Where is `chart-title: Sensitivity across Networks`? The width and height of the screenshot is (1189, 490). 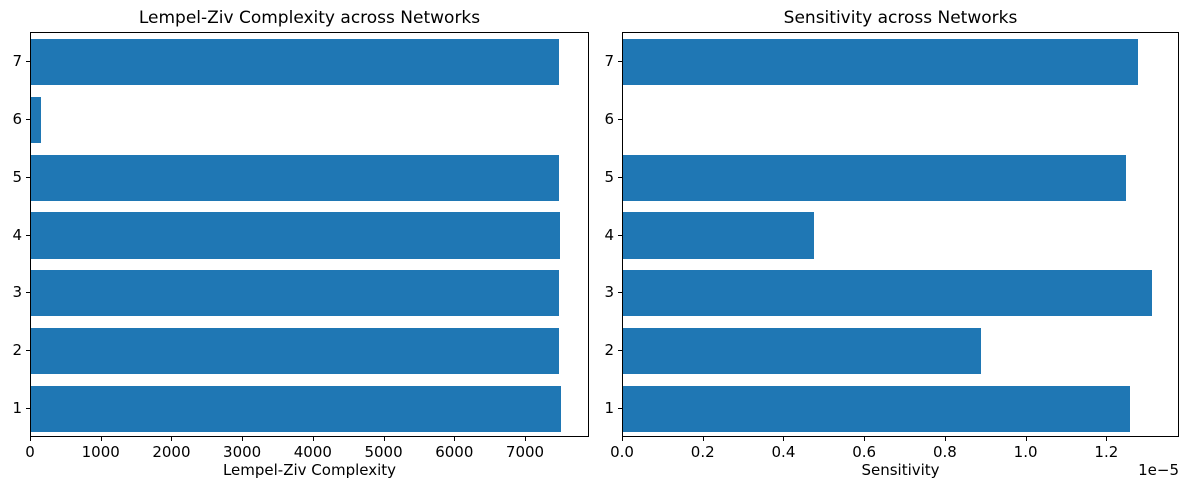
chart-title: Sensitivity across Networks is located at coordinates (900, 18).